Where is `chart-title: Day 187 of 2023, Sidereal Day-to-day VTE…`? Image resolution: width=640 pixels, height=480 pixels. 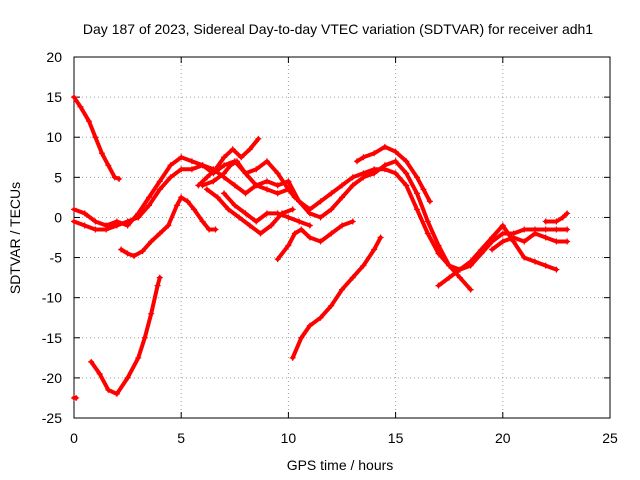 chart-title: Day 187 of 2023, Sidereal Day-to-day VTE… is located at coordinates (338, 29).